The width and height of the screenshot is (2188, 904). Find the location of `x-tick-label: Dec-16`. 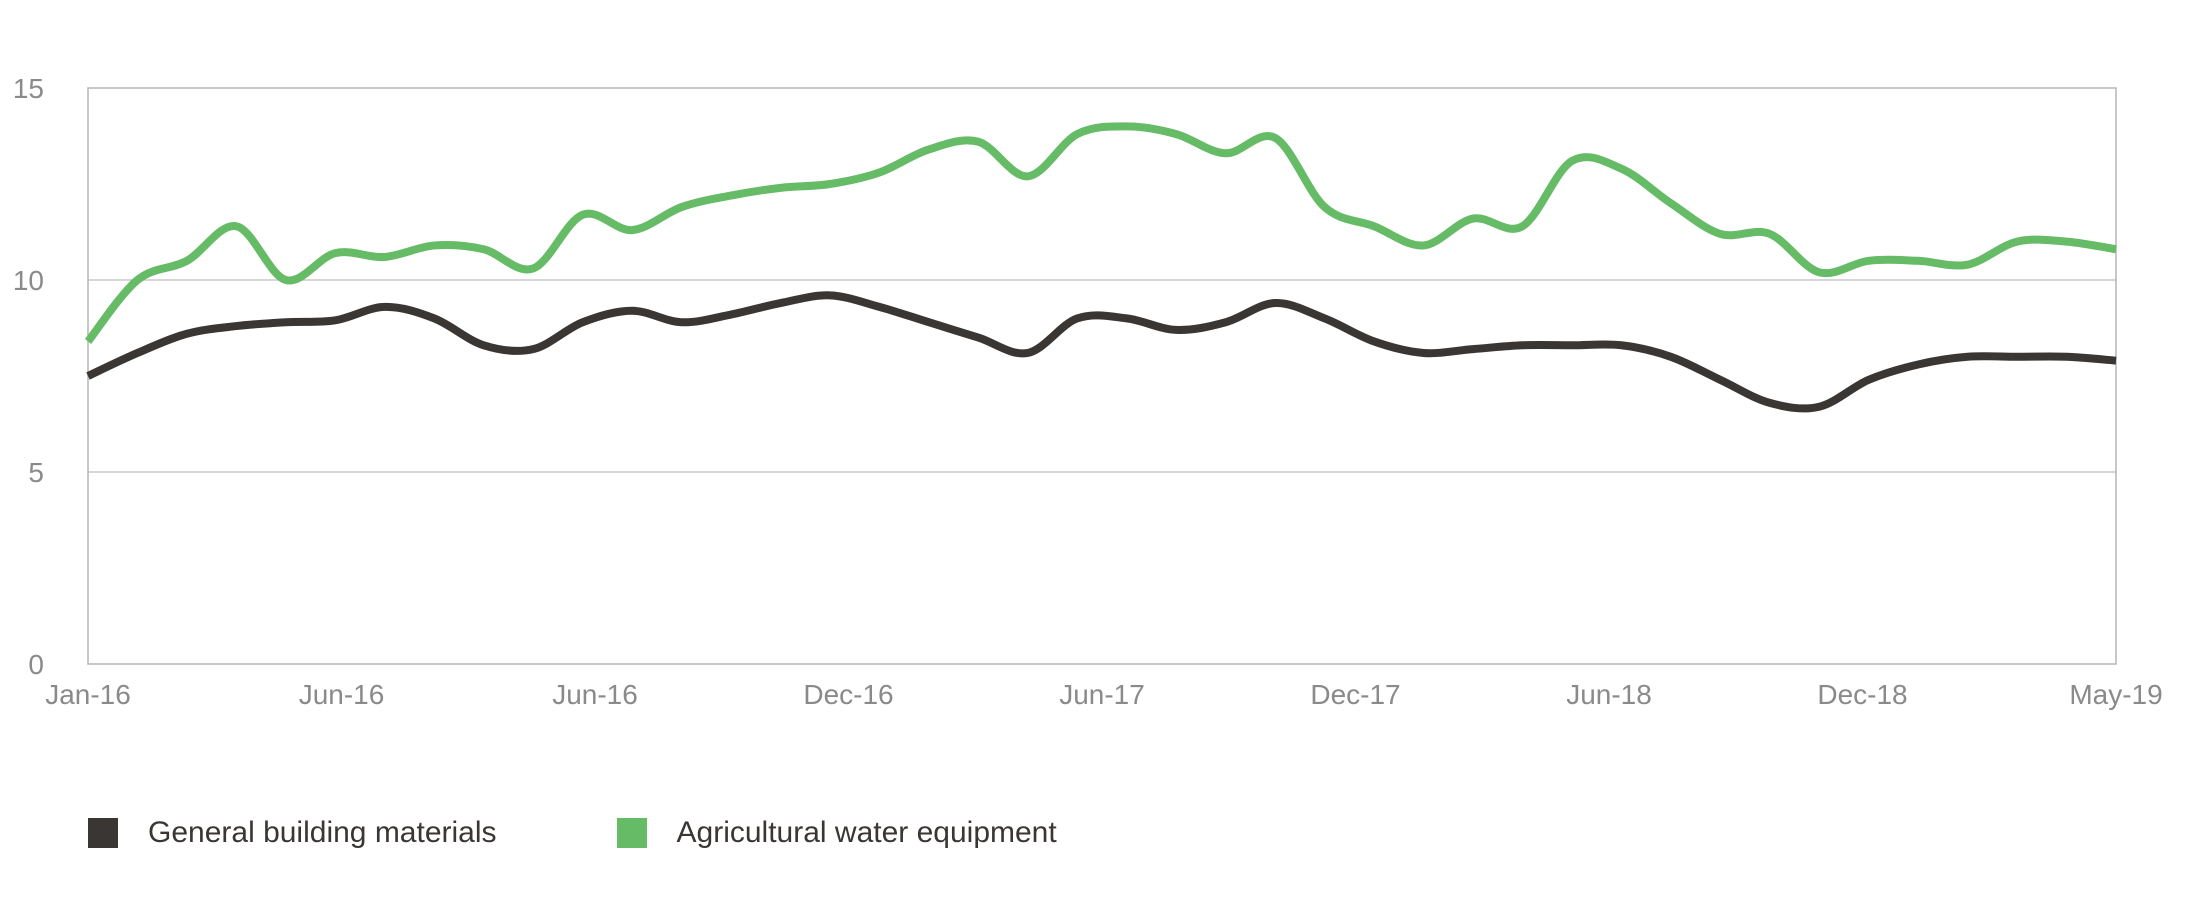

x-tick-label: Dec-16 is located at coordinates (848, 694).